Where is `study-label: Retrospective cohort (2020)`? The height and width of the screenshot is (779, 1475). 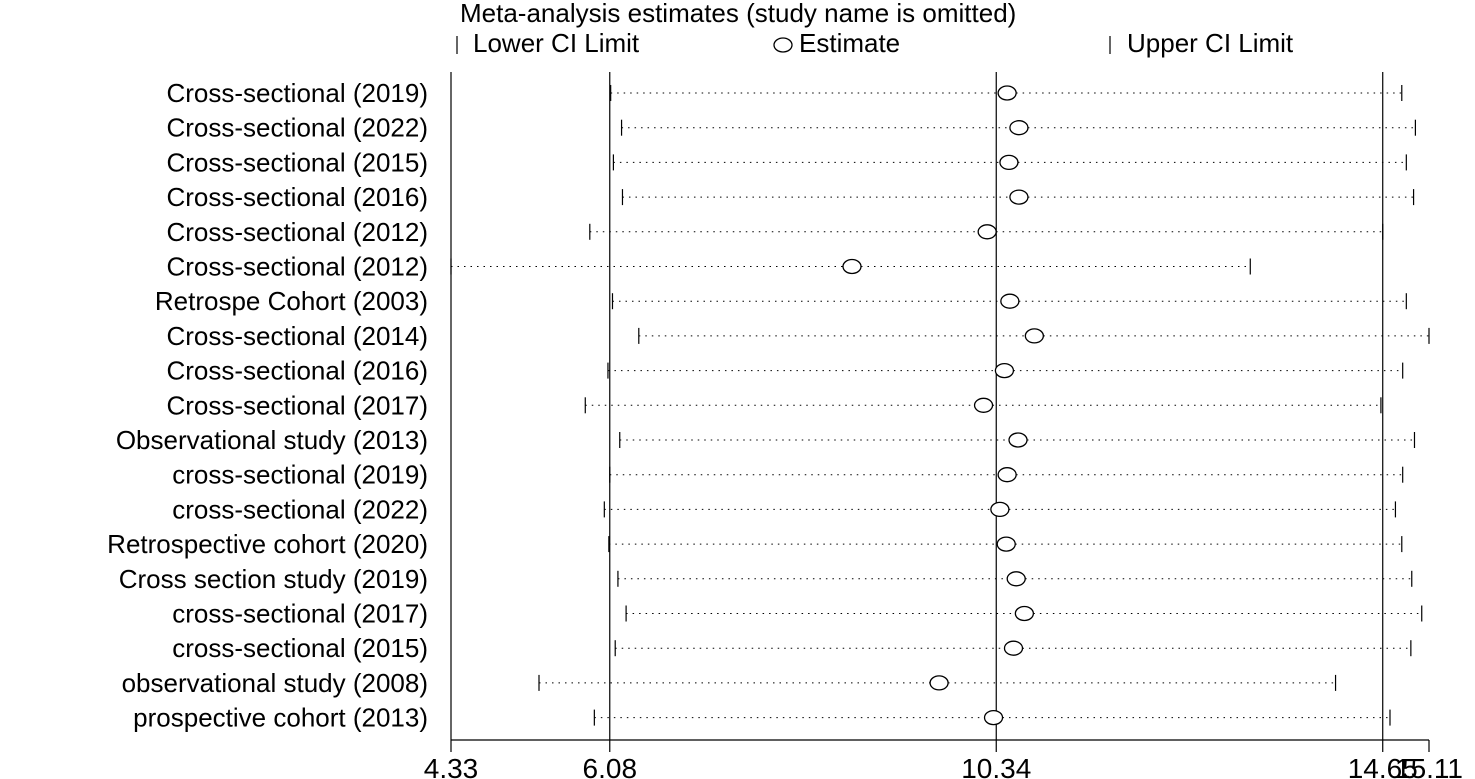 study-label: Retrospective cohort (2020) is located at coordinates (267, 544).